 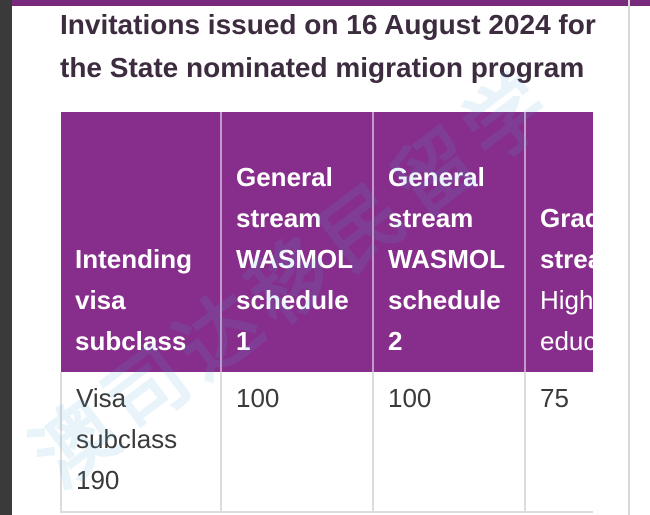 What do you see at coordinates (141, 442) in the screenshot?
I see `cell-visa-subclass: Visa subclass 190` at bounding box center [141, 442].